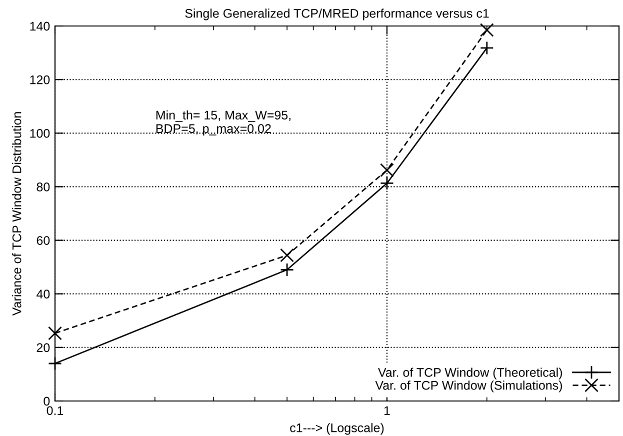 The width and height of the screenshot is (623, 436). I want to click on y-axis-title: Variance of TCP Window Distribution, so click(17, 214).